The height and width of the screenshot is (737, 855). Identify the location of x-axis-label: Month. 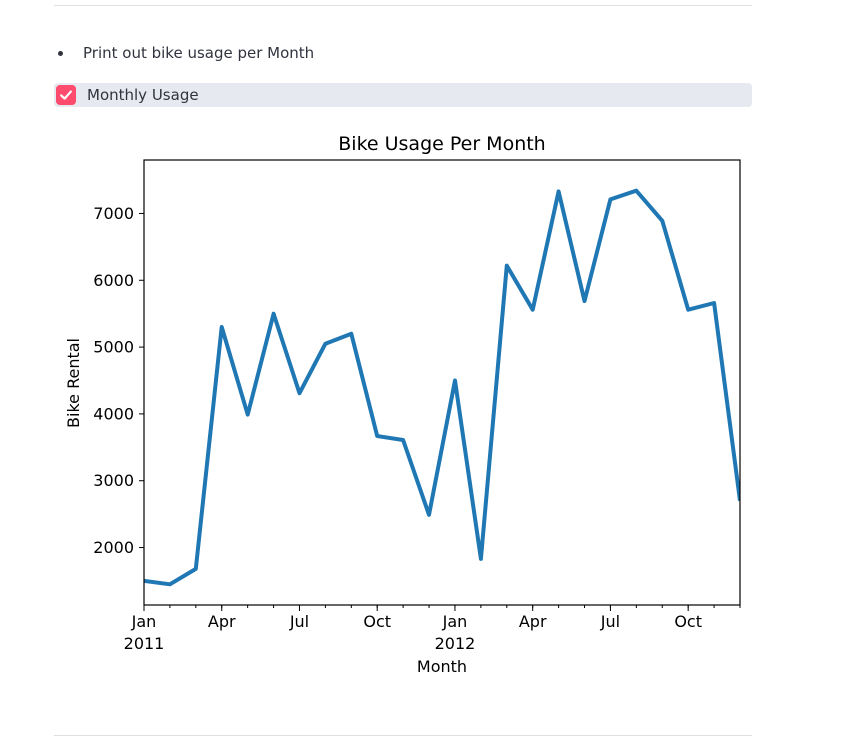
(442, 666).